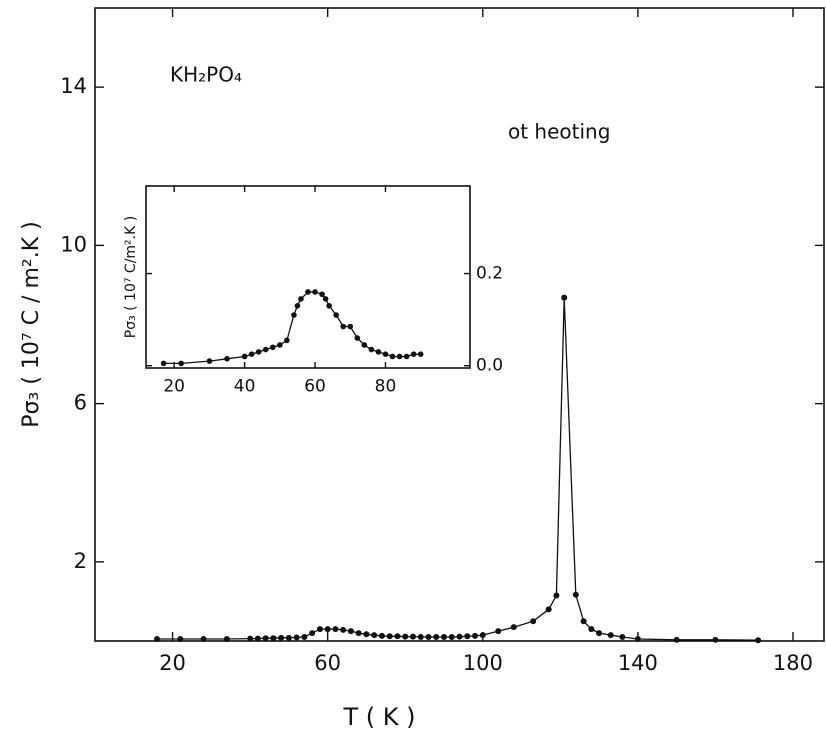  What do you see at coordinates (638, 663) in the screenshot?
I see `x-tick-label: 140` at bounding box center [638, 663].